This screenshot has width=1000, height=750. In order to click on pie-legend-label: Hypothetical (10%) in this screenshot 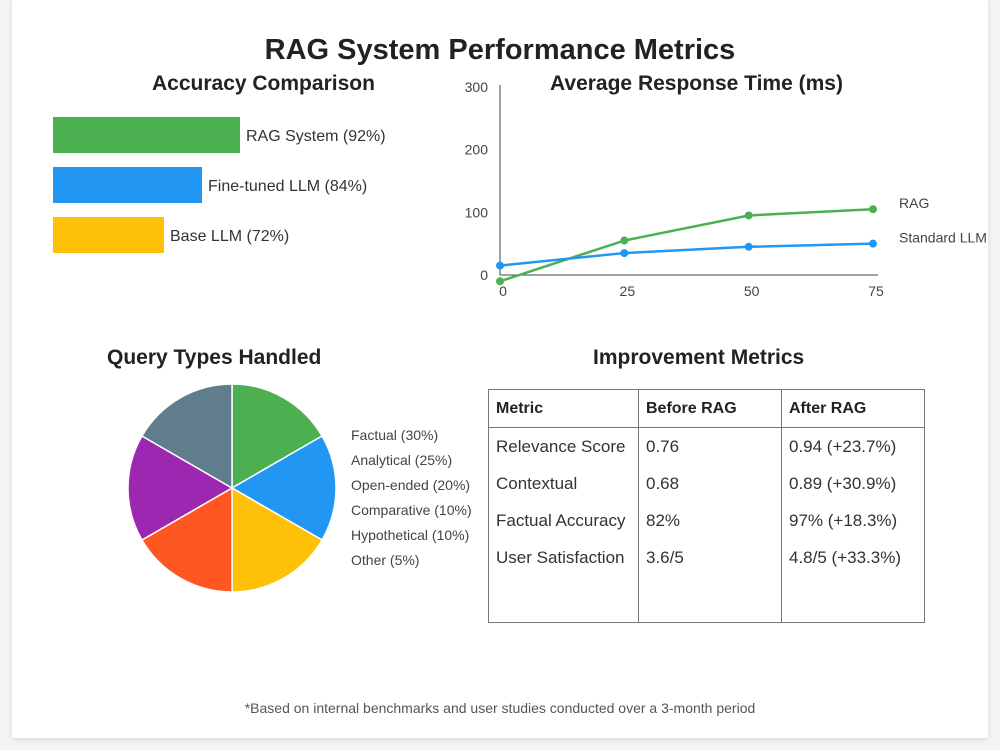, I will do `click(410, 535)`.